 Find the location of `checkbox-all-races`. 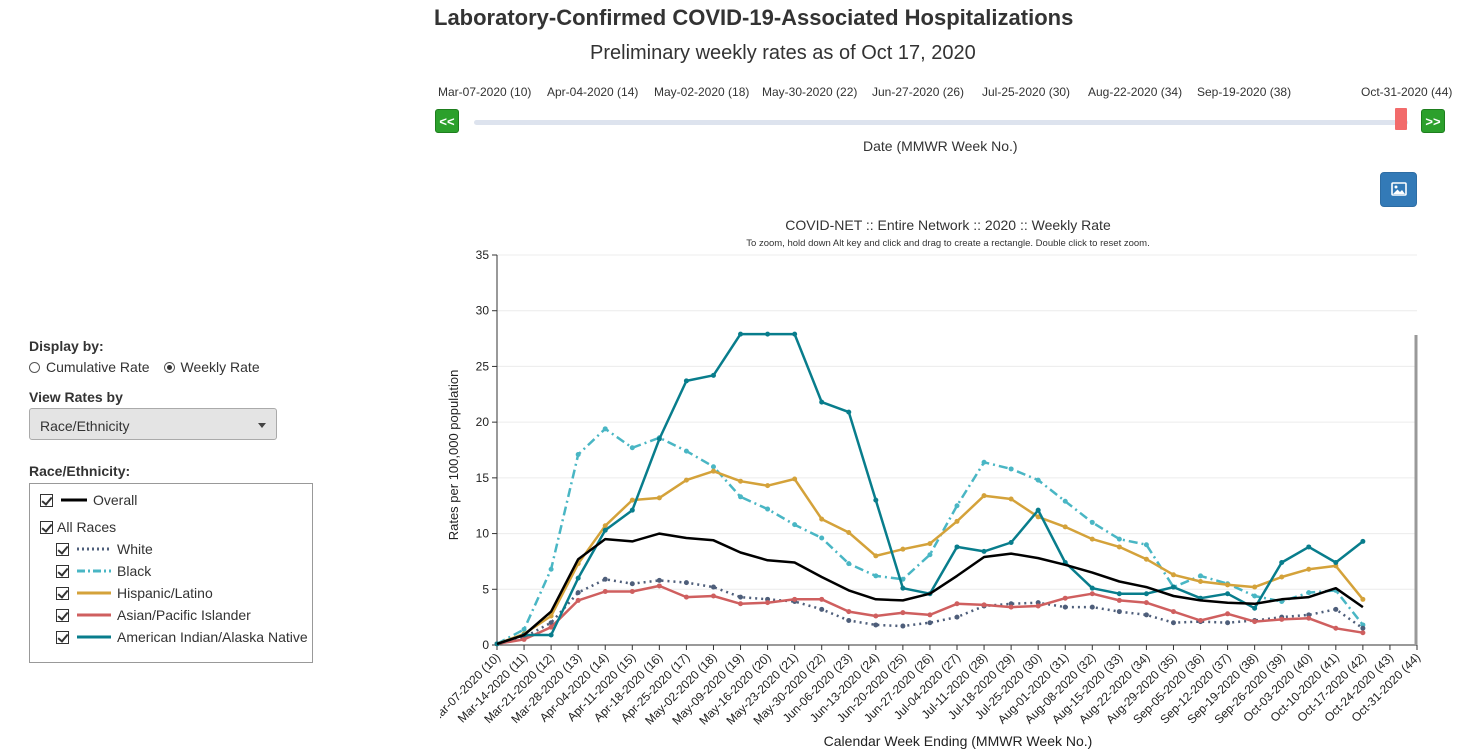

checkbox-all-races is located at coordinates (46, 527).